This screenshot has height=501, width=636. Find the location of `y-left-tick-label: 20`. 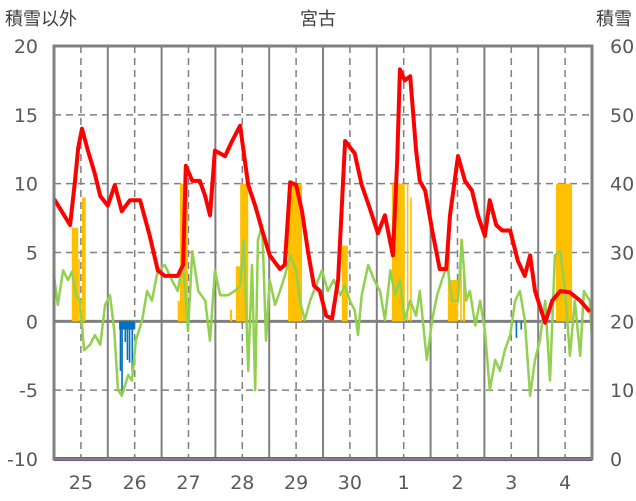

y-left-tick-label: 20 is located at coordinates (26, 47).